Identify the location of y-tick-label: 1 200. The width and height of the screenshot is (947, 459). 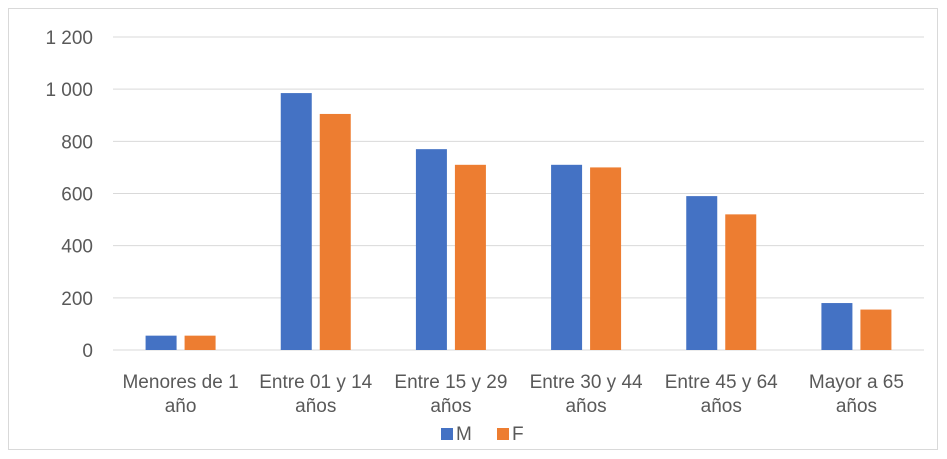
(69, 38).